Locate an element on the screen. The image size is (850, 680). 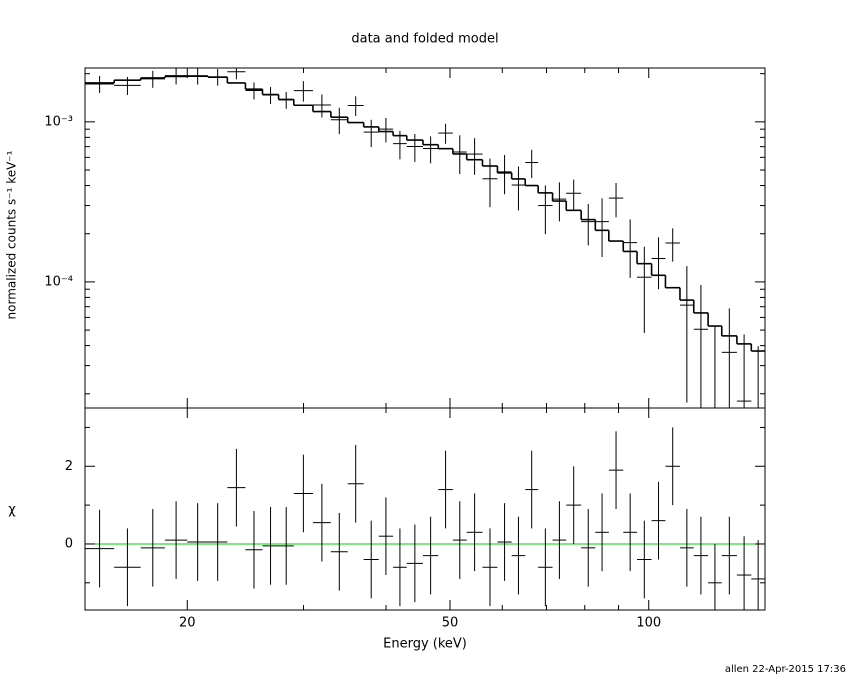
y-tick-label: 10⁻⁴ is located at coordinates (58, 281).